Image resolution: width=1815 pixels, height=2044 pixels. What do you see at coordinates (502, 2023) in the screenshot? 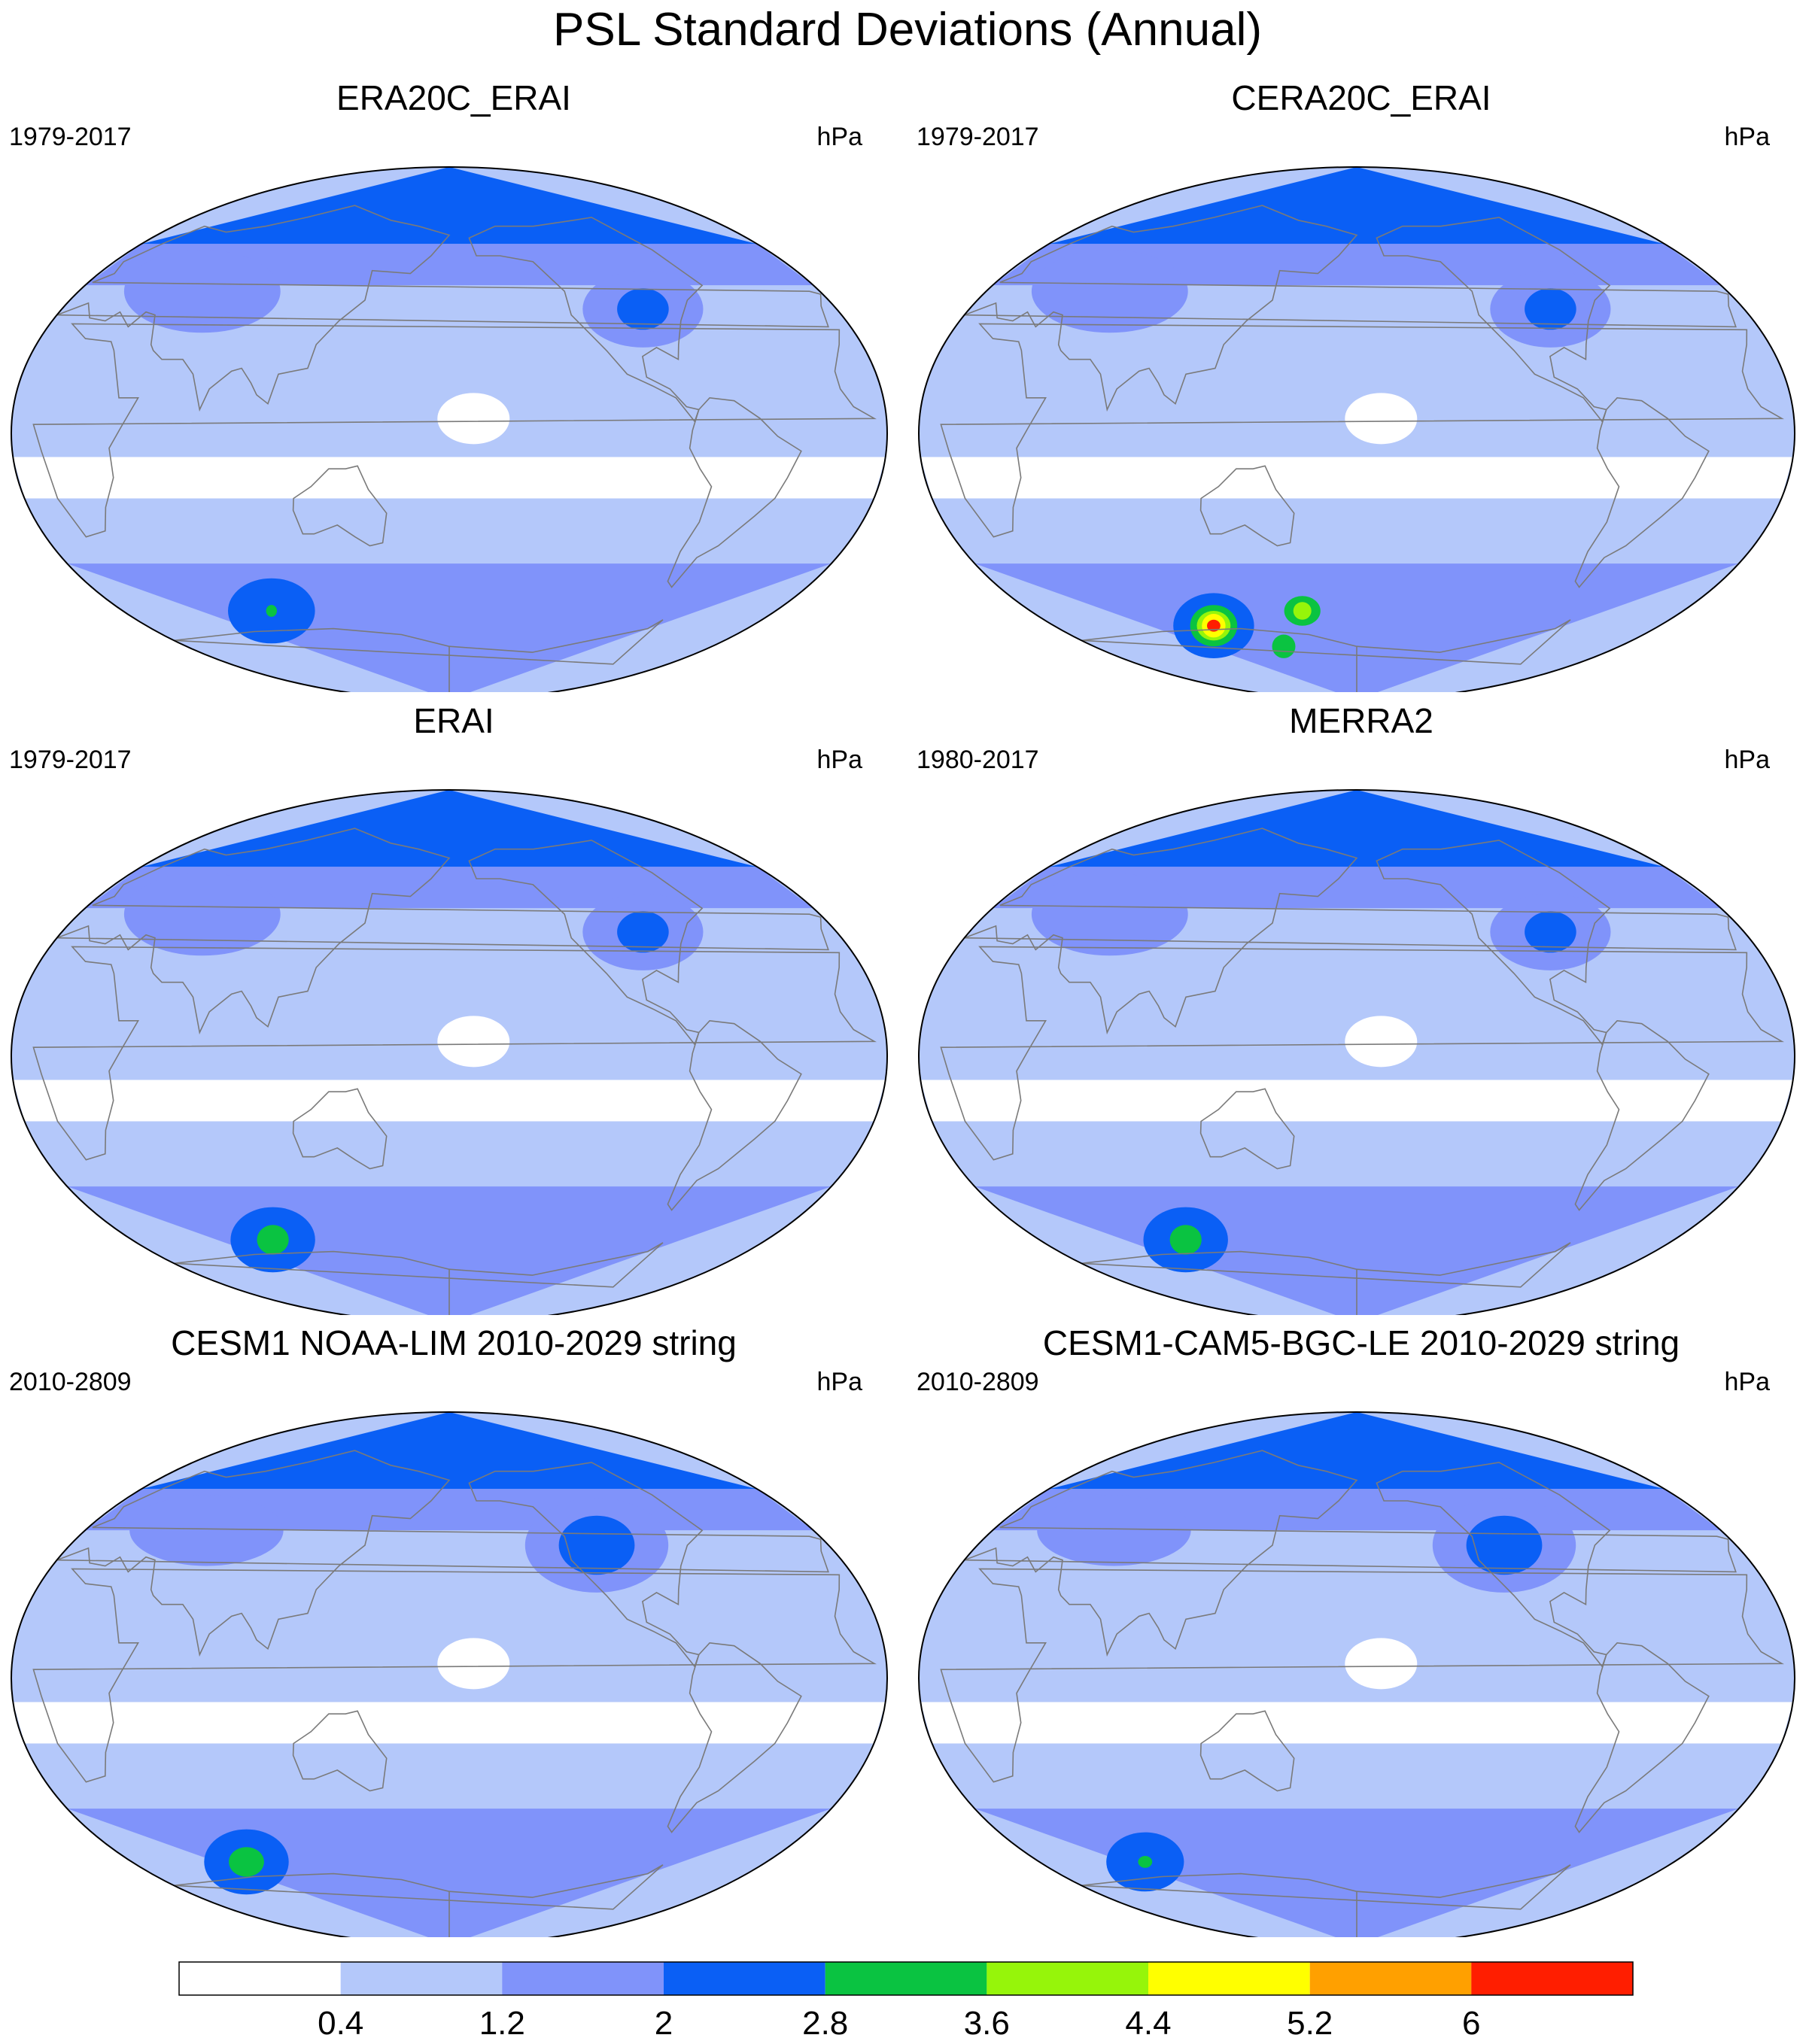
I see `colorbar-tick-label: 1.2` at bounding box center [502, 2023].